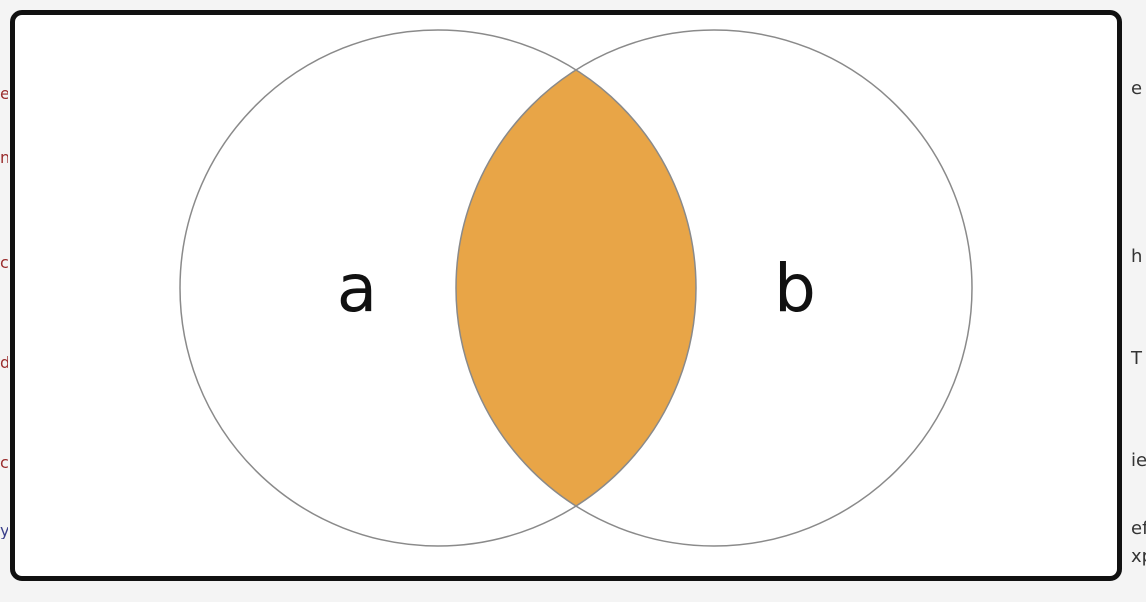 This screenshot has width=1146, height=602. What do you see at coordinates (4, 531) in the screenshot?
I see `left-edge-fragment: y` at bounding box center [4, 531].